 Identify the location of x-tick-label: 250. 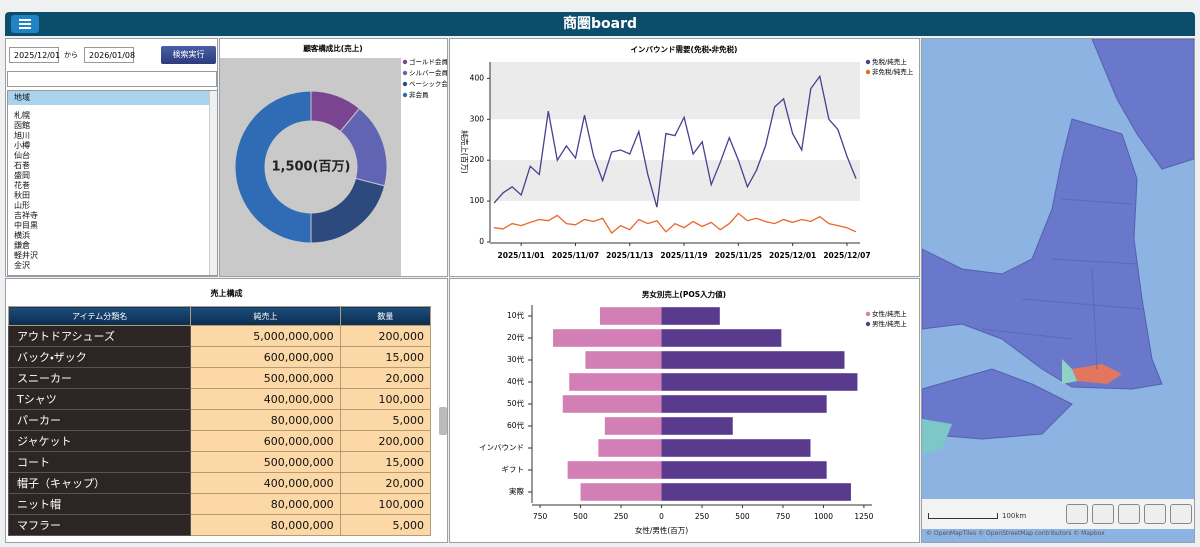
(621, 516).